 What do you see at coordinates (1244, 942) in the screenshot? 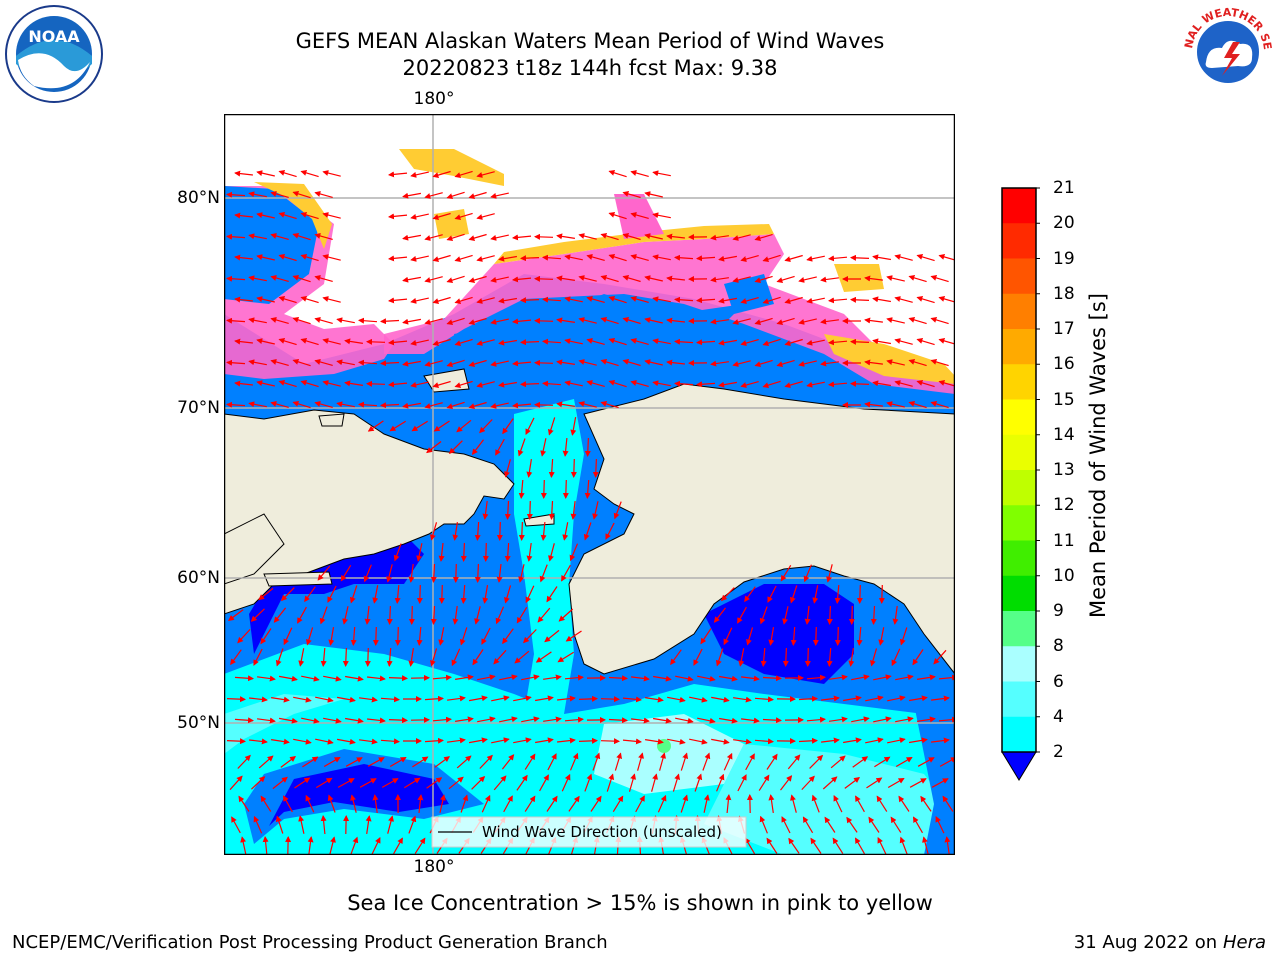
I see `footer-host: Hera` at bounding box center [1244, 942].